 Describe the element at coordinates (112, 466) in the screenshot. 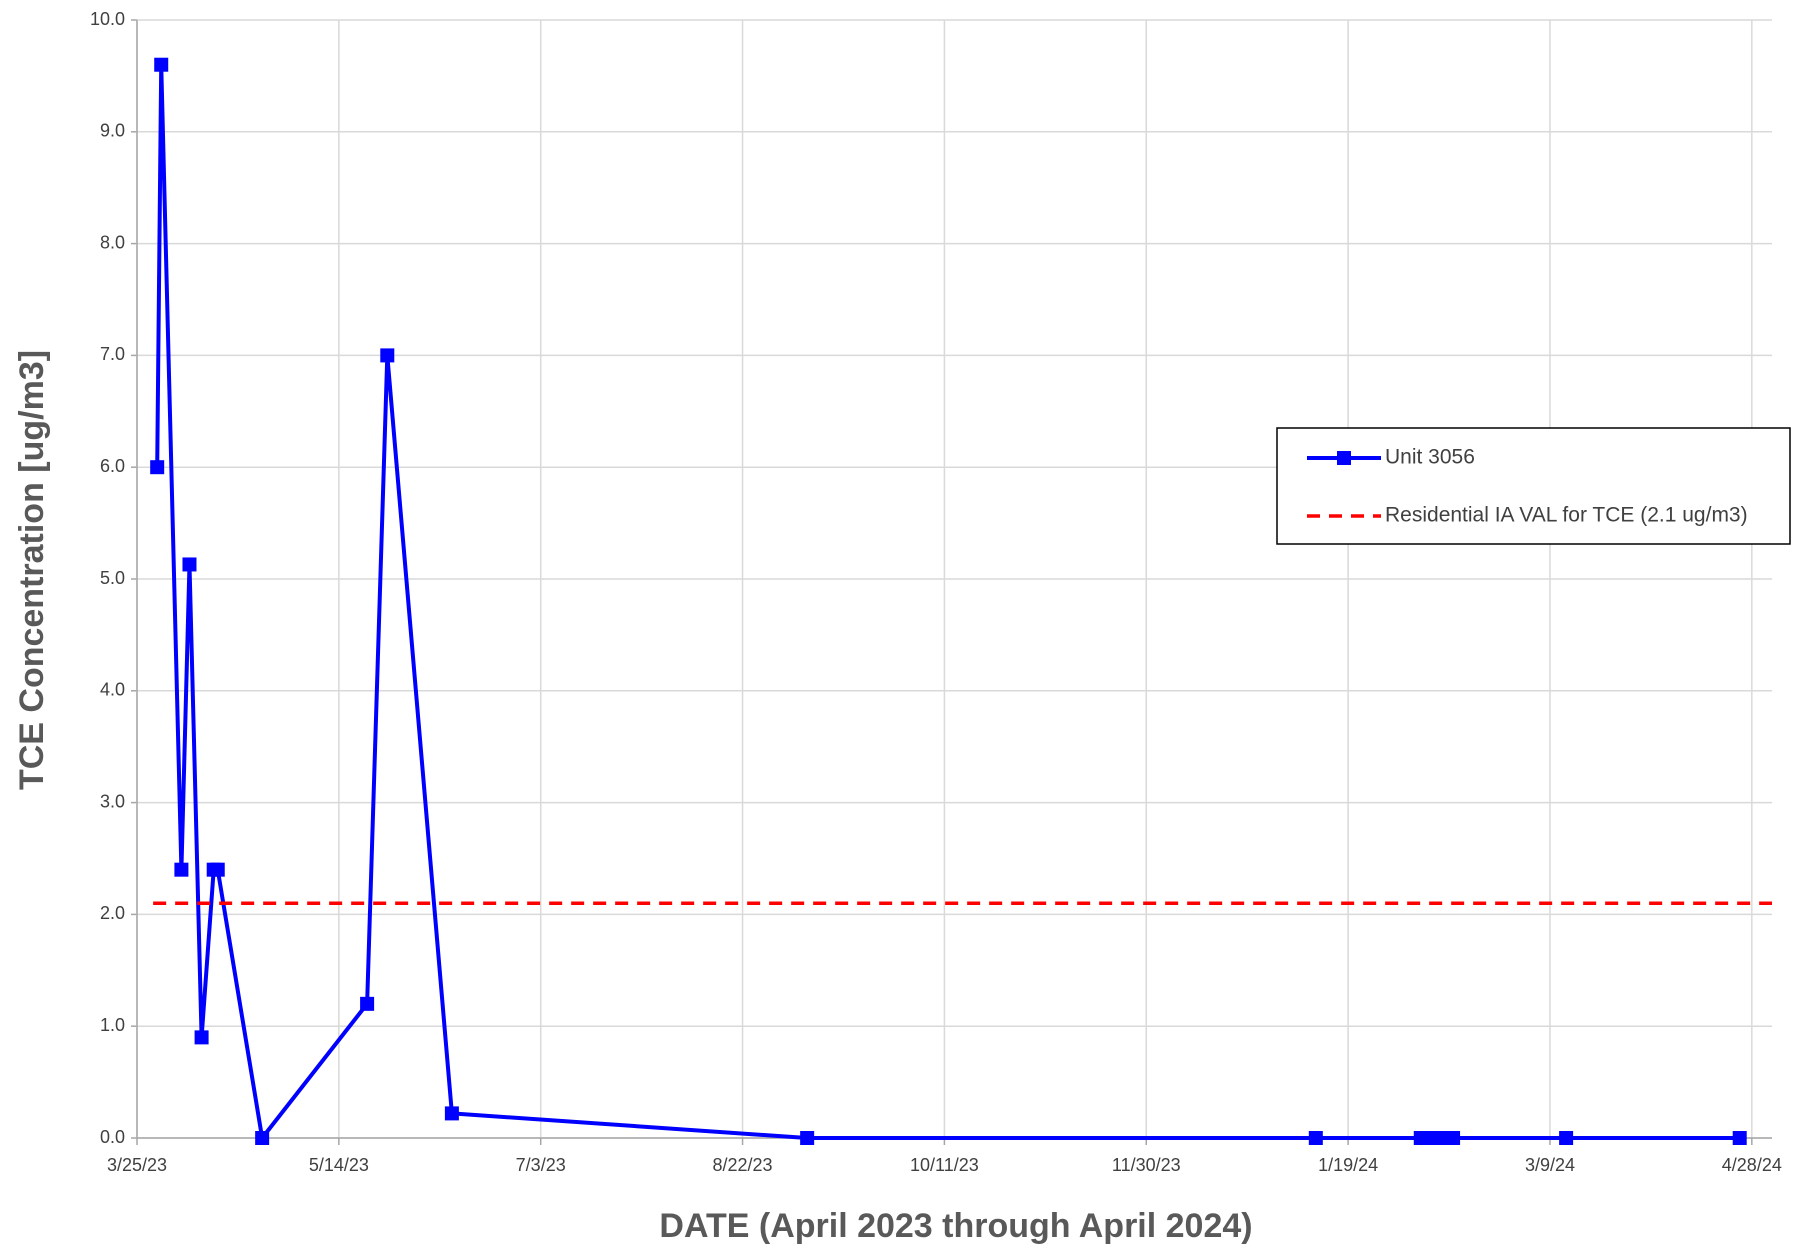

I see `y-tick-label: 6.0` at that location.